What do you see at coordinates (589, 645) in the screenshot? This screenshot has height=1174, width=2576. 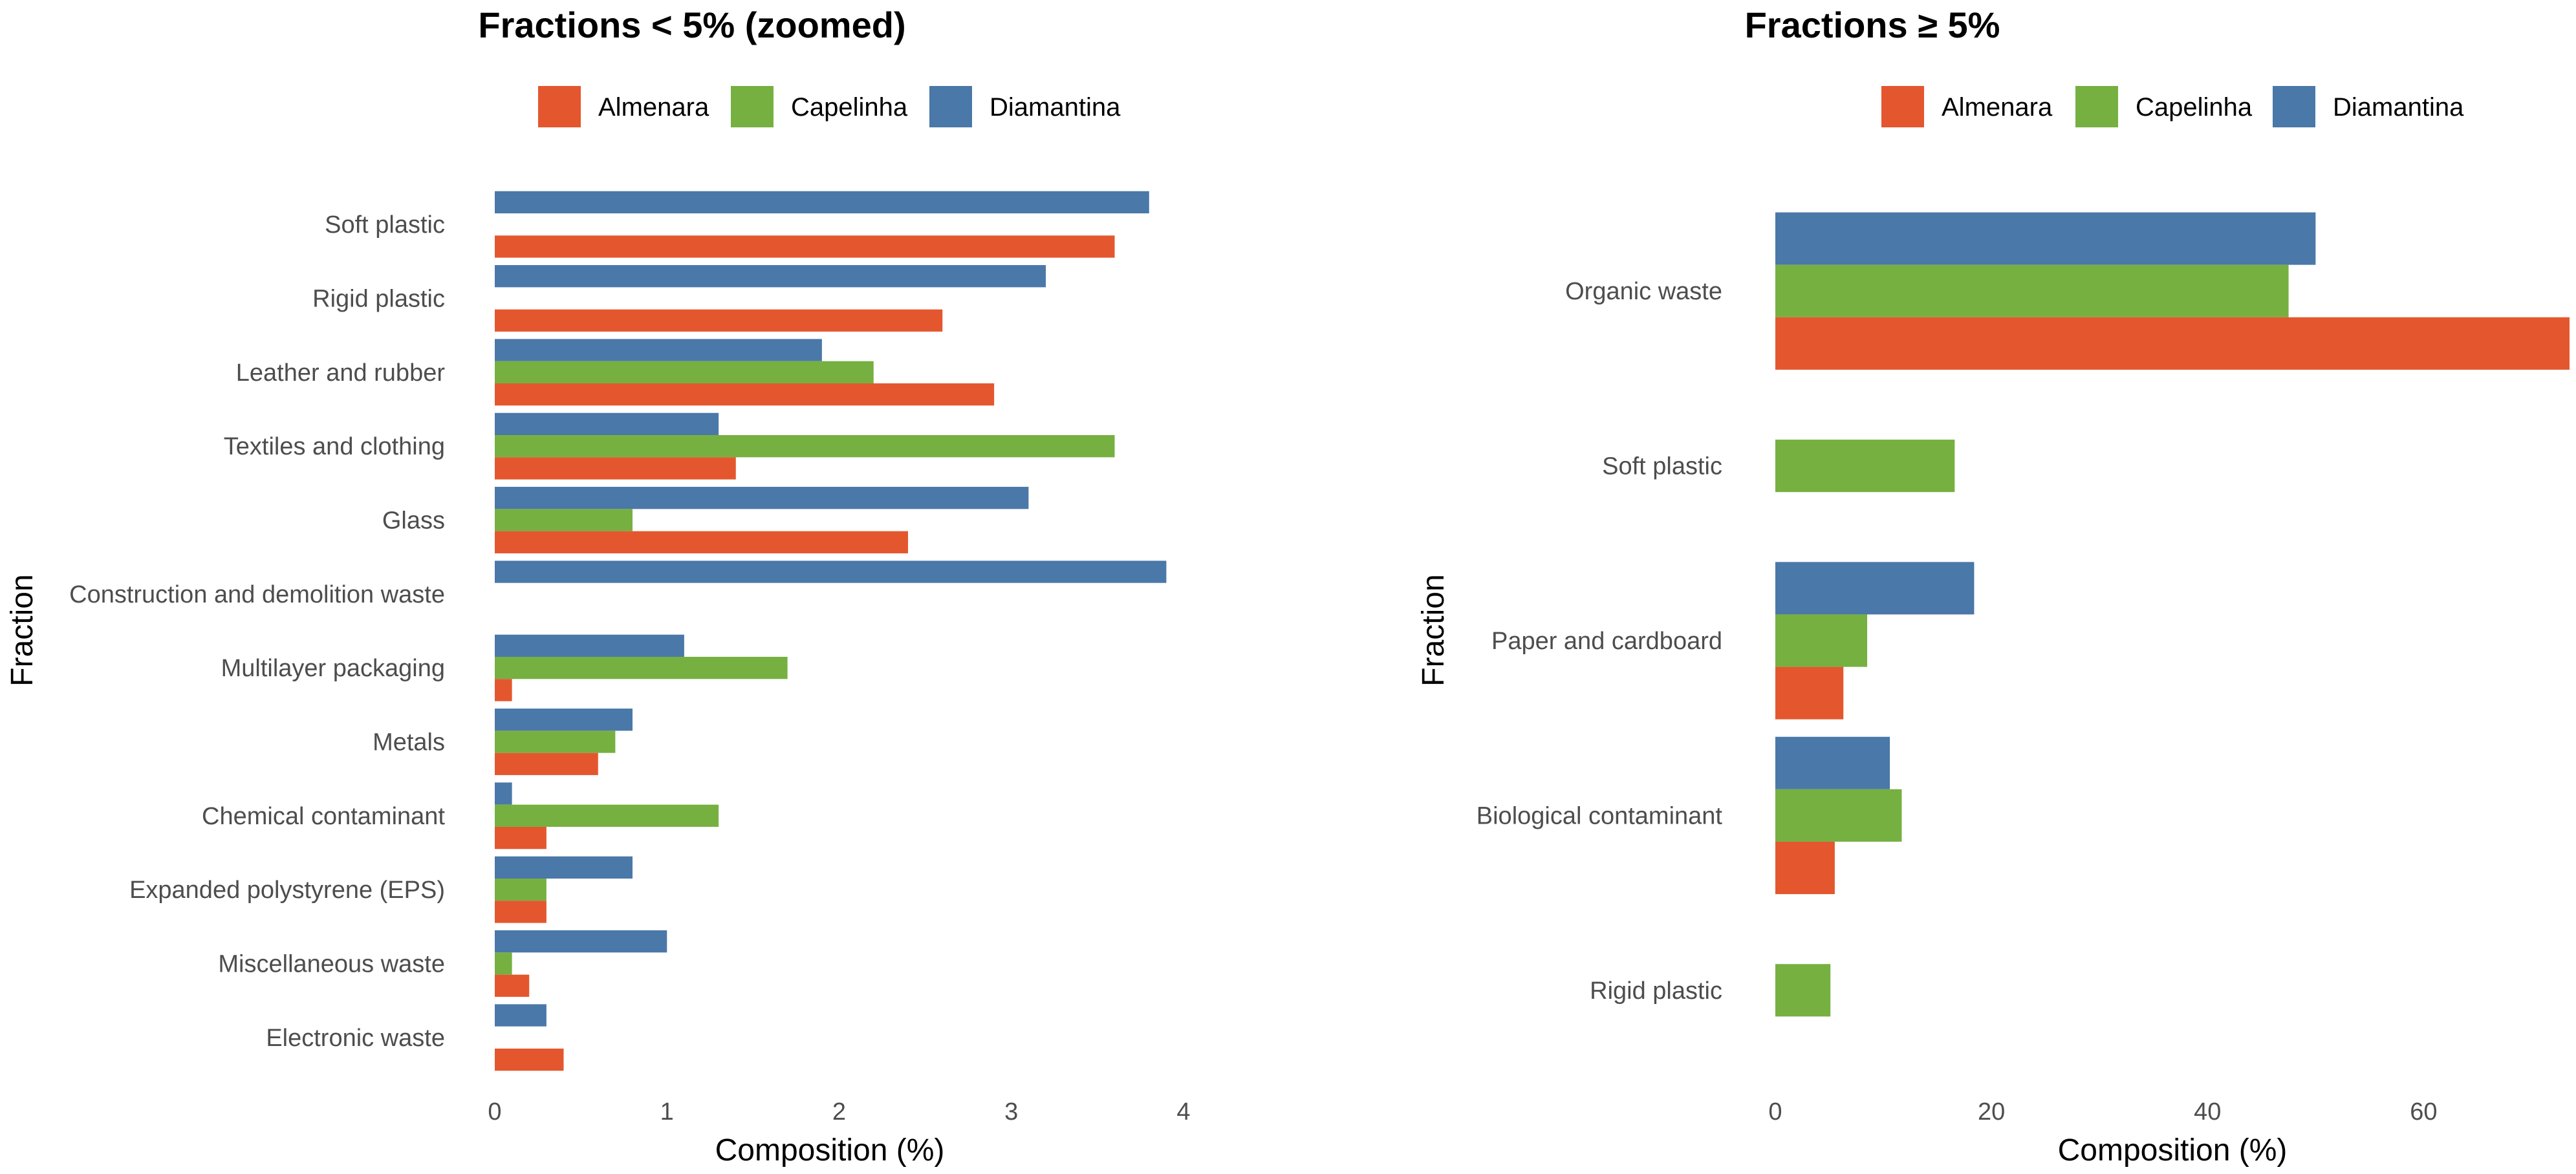 I see `bar-diamantina-multilayer-packaging` at bounding box center [589, 645].